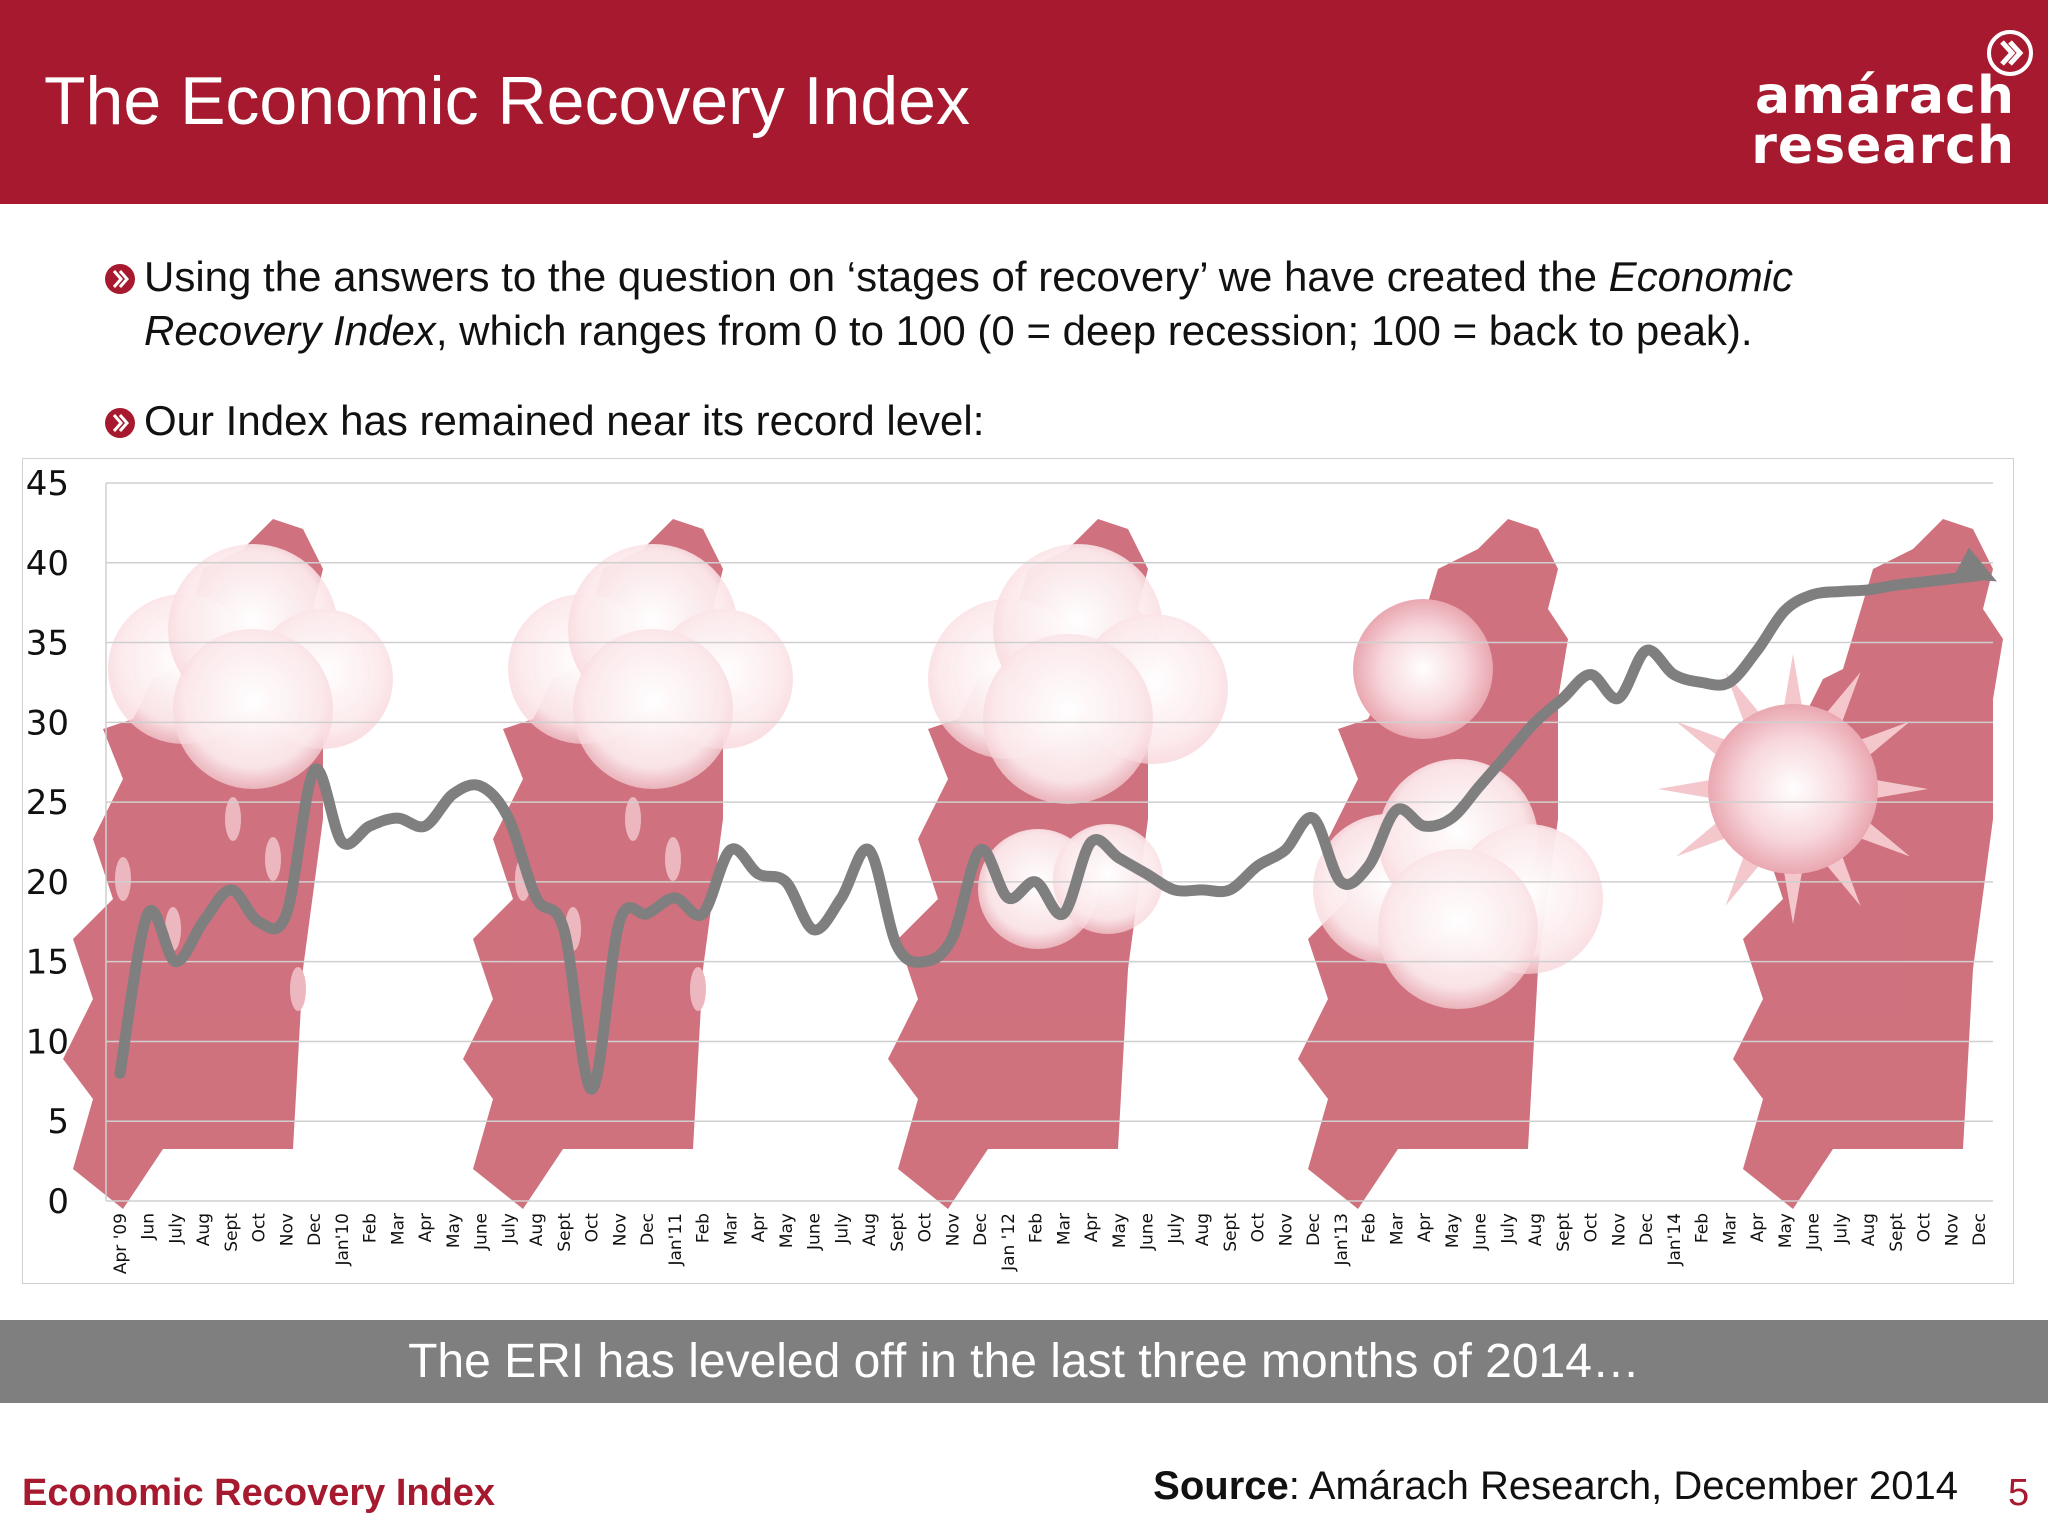 The height and width of the screenshot is (1536, 2048). What do you see at coordinates (1423, 669) in the screenshot?
I see `sun-icon` at bounding box center [1423, 669].